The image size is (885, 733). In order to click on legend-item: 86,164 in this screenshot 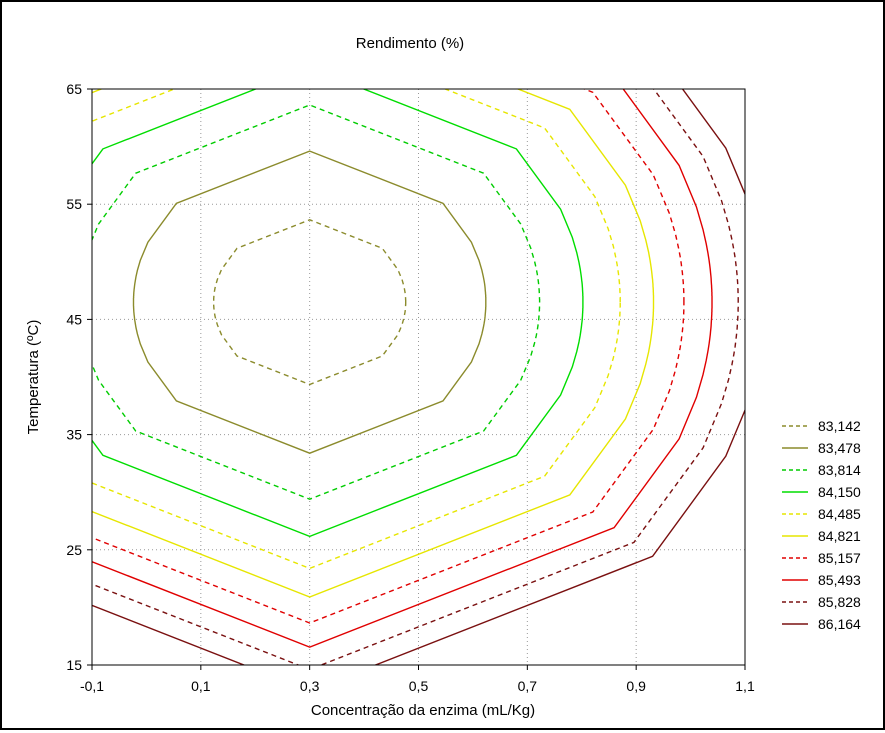, I will do `click(821, 624)`.